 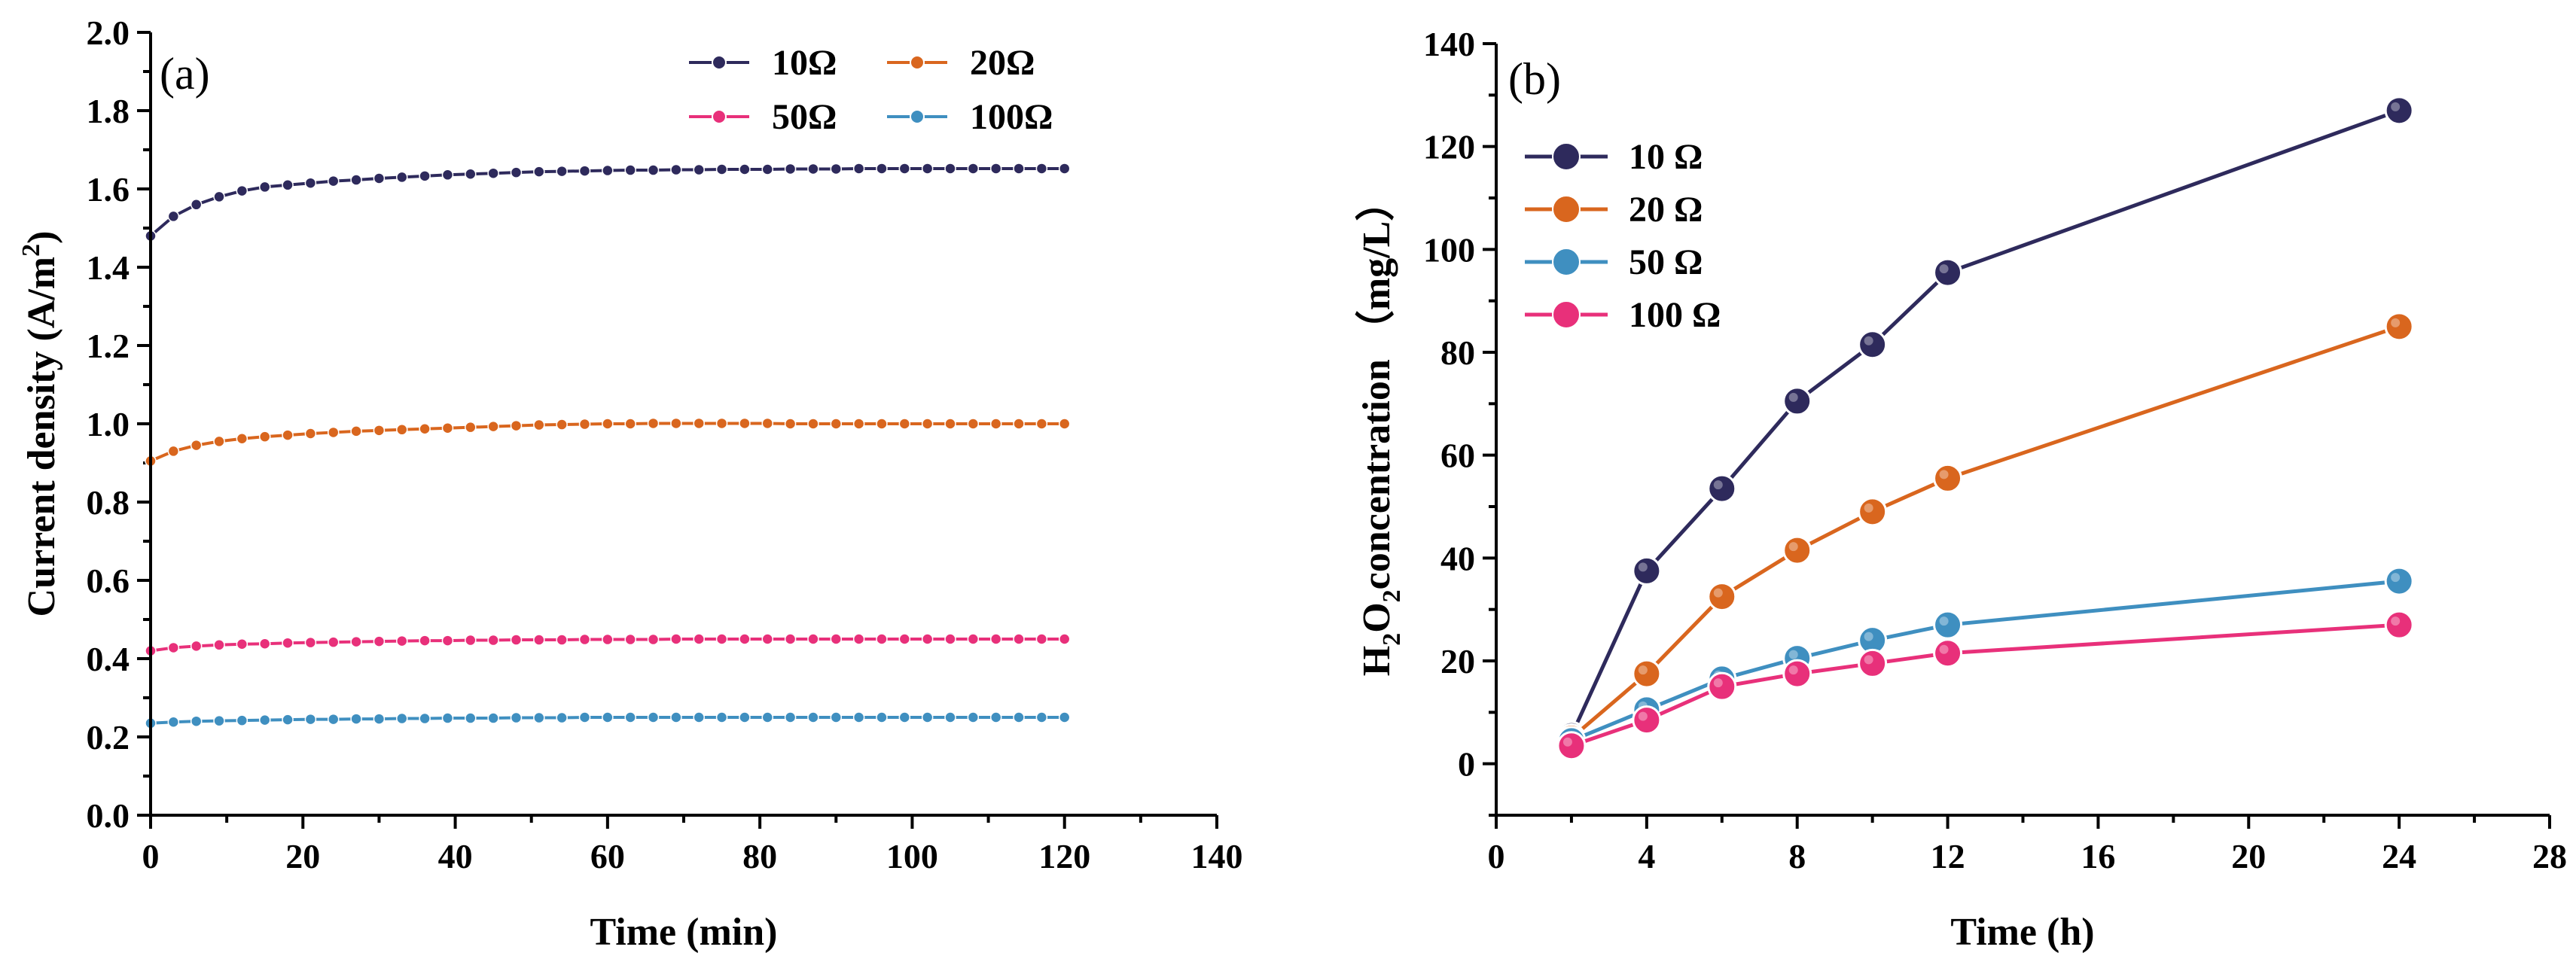 I want to click on panel-b-x-tick-label: 8, so click(x=1797, y=856).